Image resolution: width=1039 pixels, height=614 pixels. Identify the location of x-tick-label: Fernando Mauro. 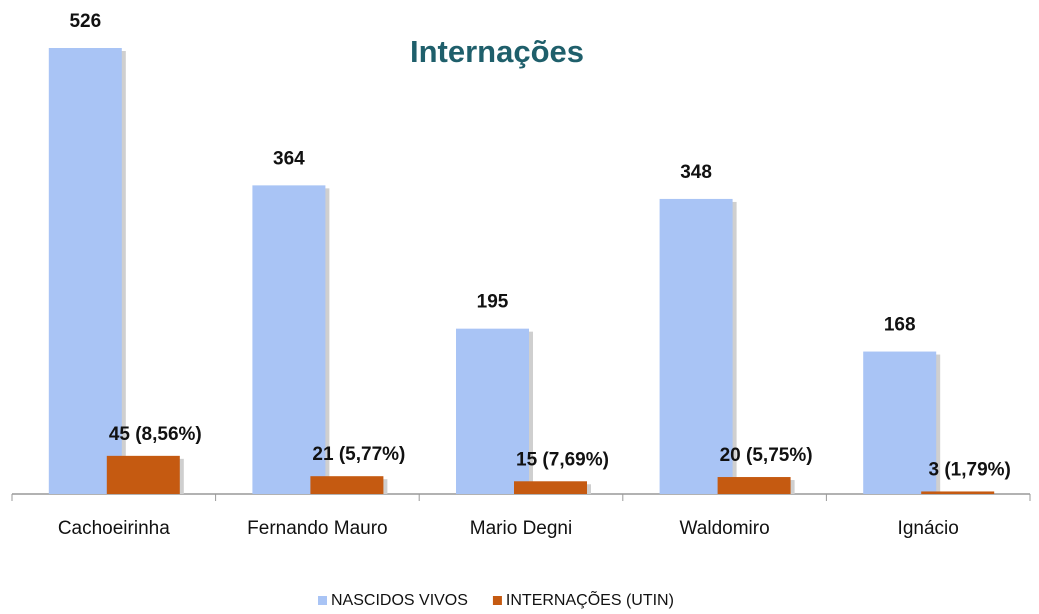
(317, 528).